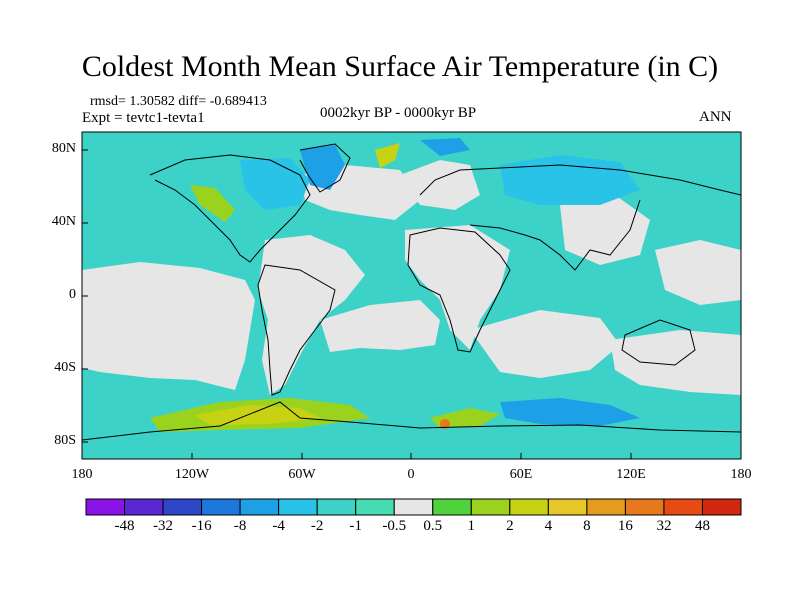 This screenshot has width=800, height=600. Describe the element at coordinates (570, 180) in the screenshot. I see `field-cool-siberia` at that location.